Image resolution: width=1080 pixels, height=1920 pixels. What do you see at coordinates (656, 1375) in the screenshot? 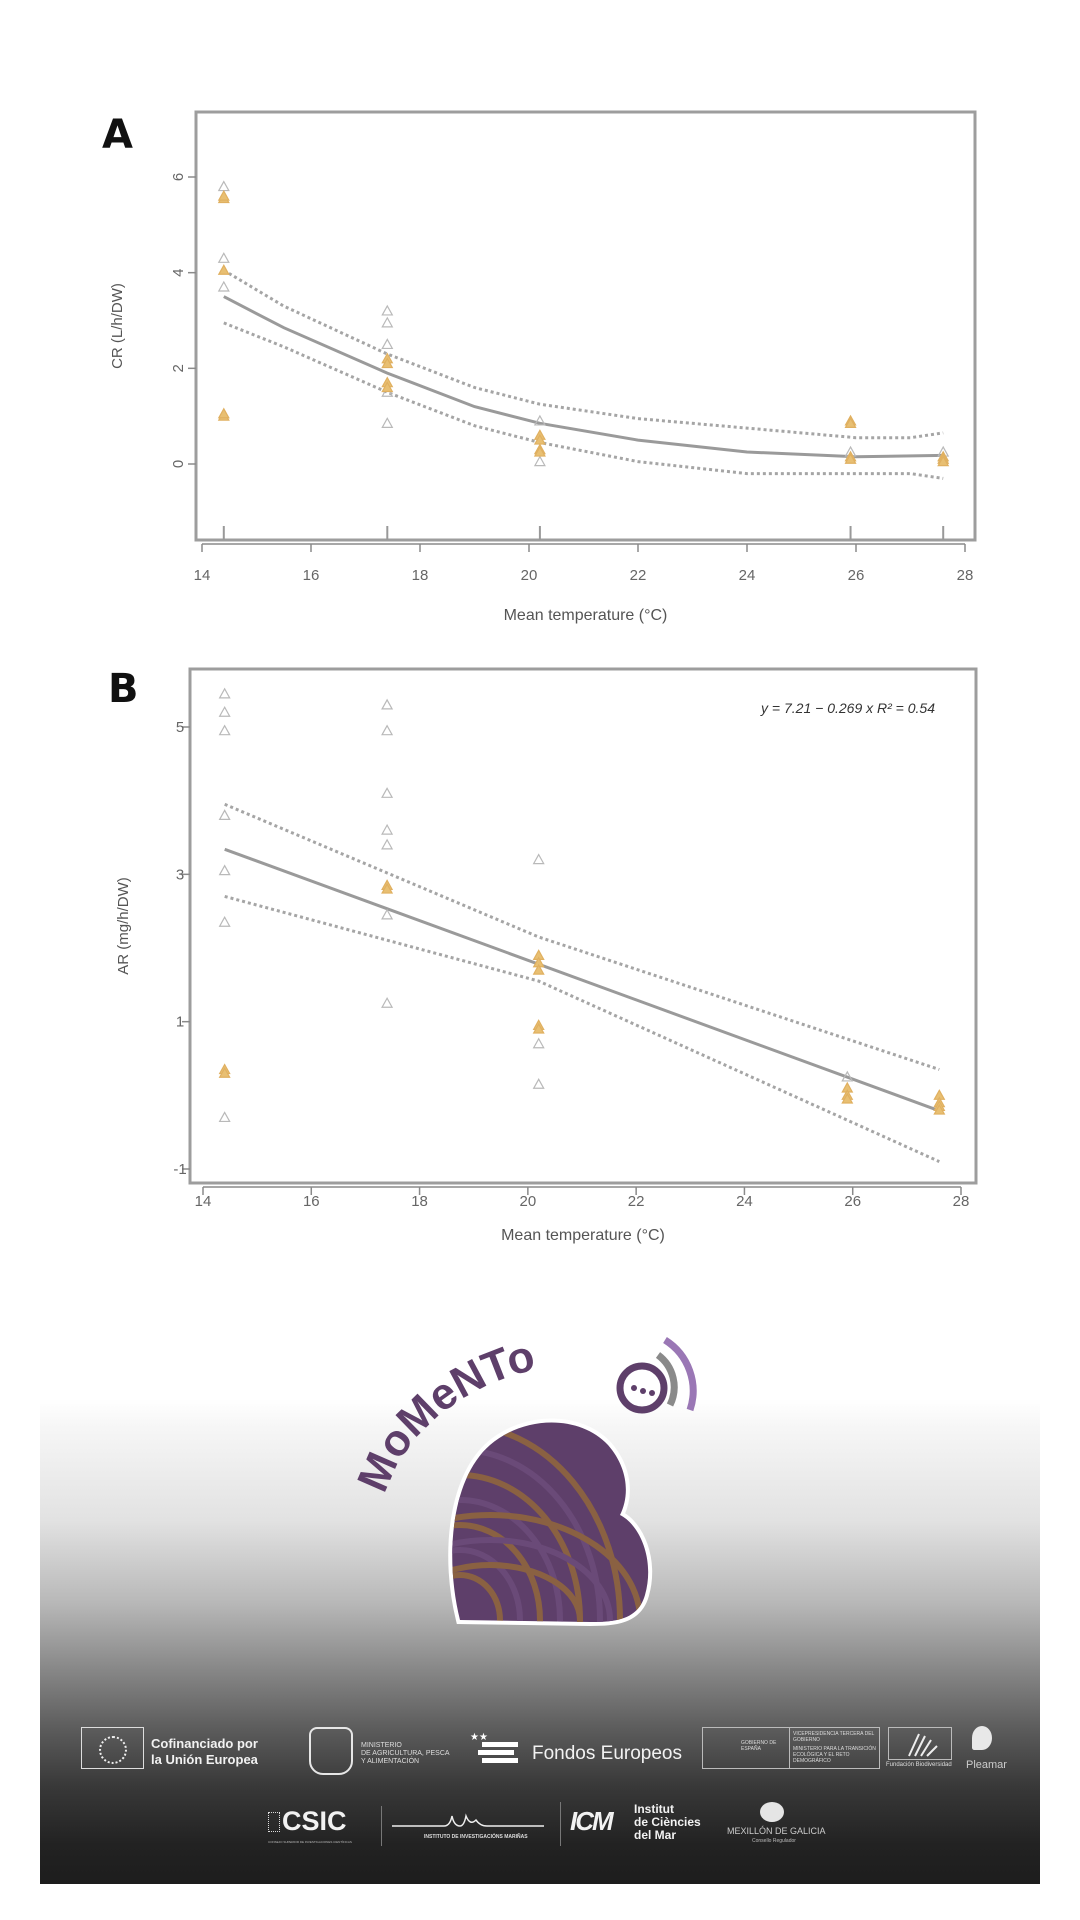
I see `speech-signal-icon` at bounding box center [656, 1375].